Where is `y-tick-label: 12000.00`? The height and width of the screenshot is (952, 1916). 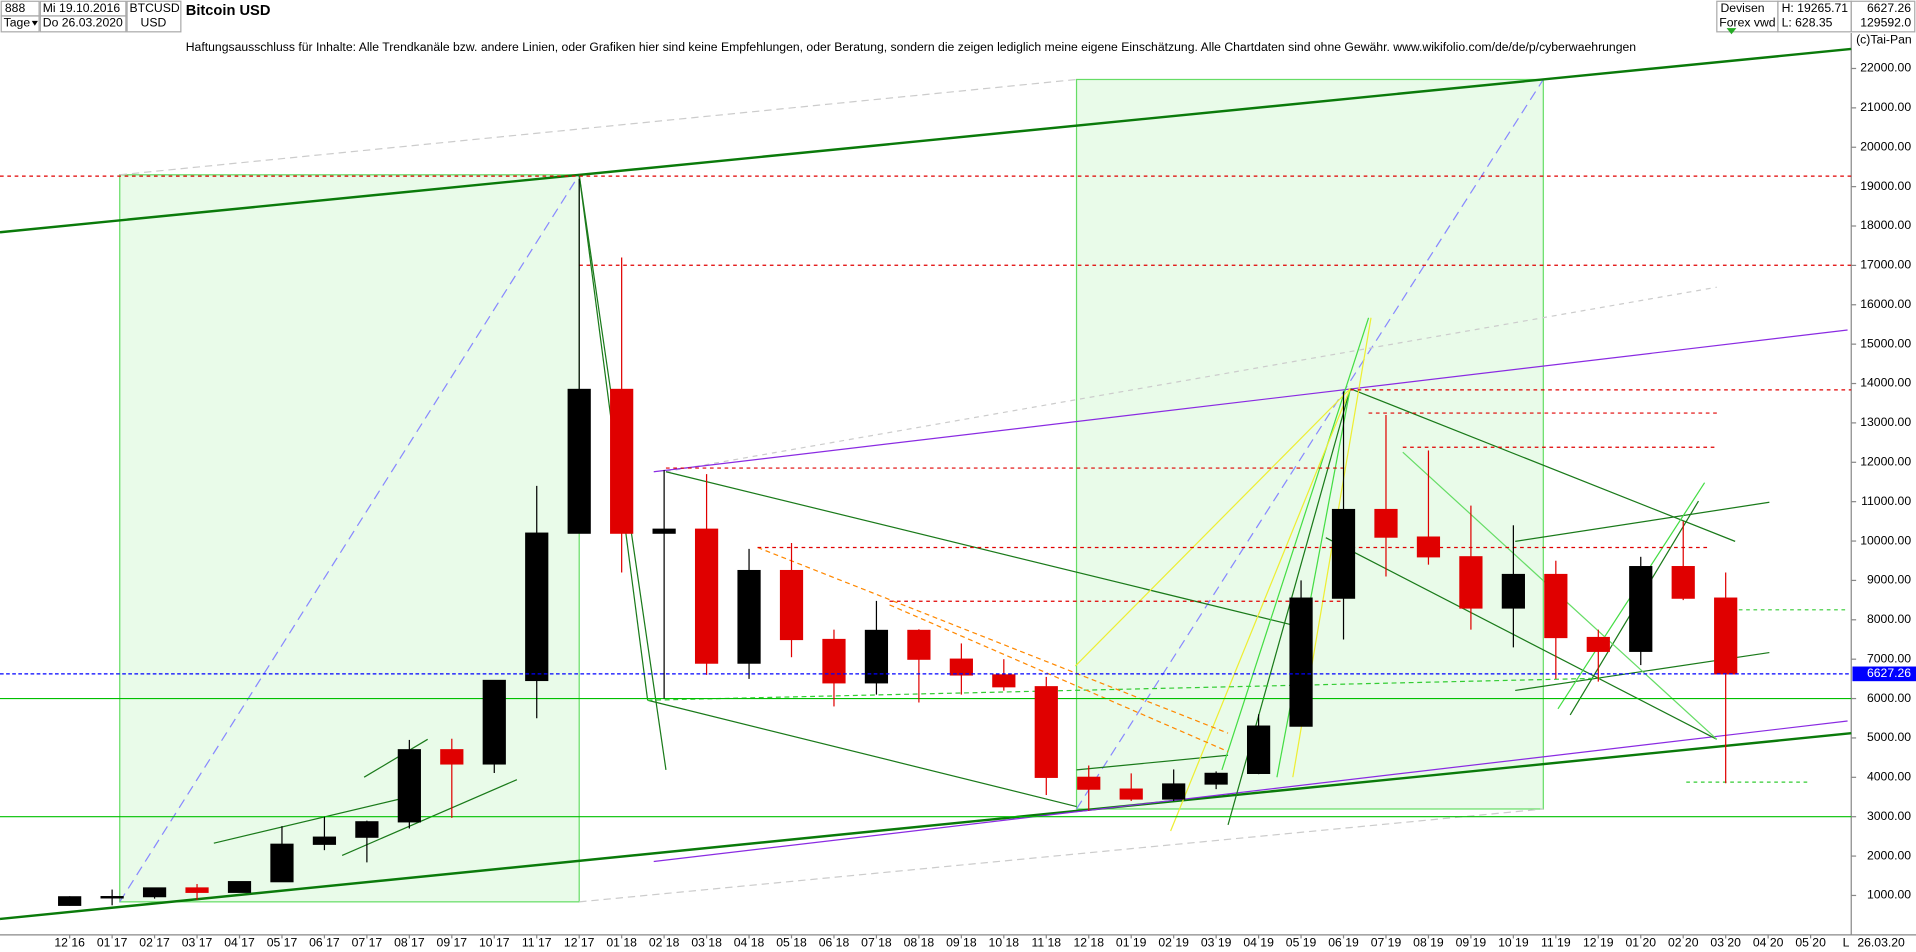
y-tick-label: 12000.00 is located at coordinates (1885, 462).